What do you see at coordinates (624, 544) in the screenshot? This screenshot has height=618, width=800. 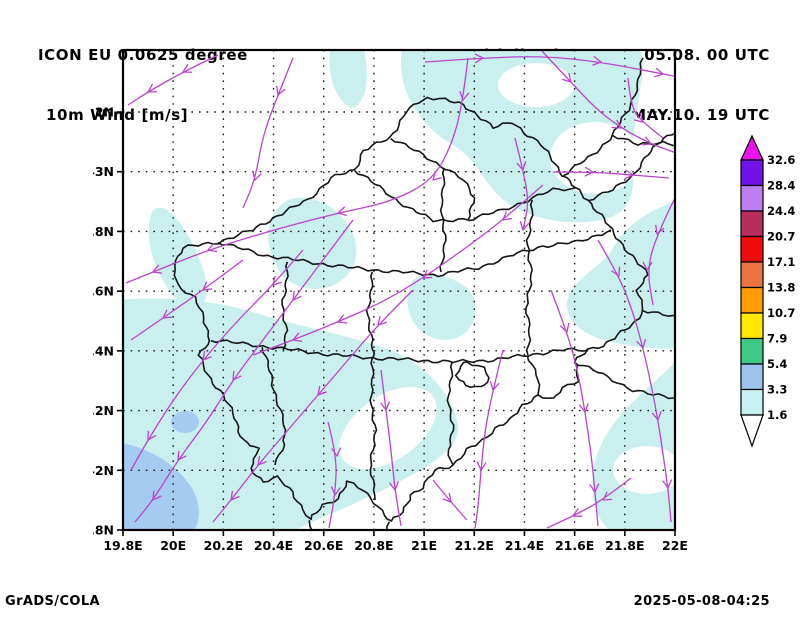 I see `x-tick-label: 21.8E` at bounding box center [624, 544].